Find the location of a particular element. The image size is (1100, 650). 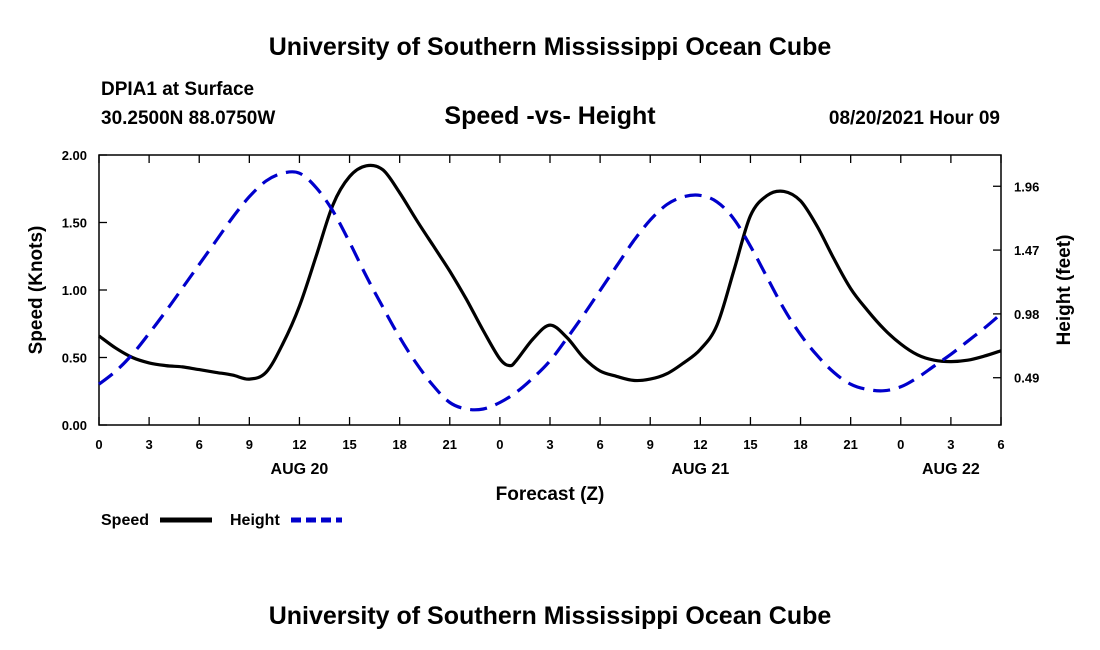

station-label: DPIA1 at Surface is located at coordinates (177, 89).